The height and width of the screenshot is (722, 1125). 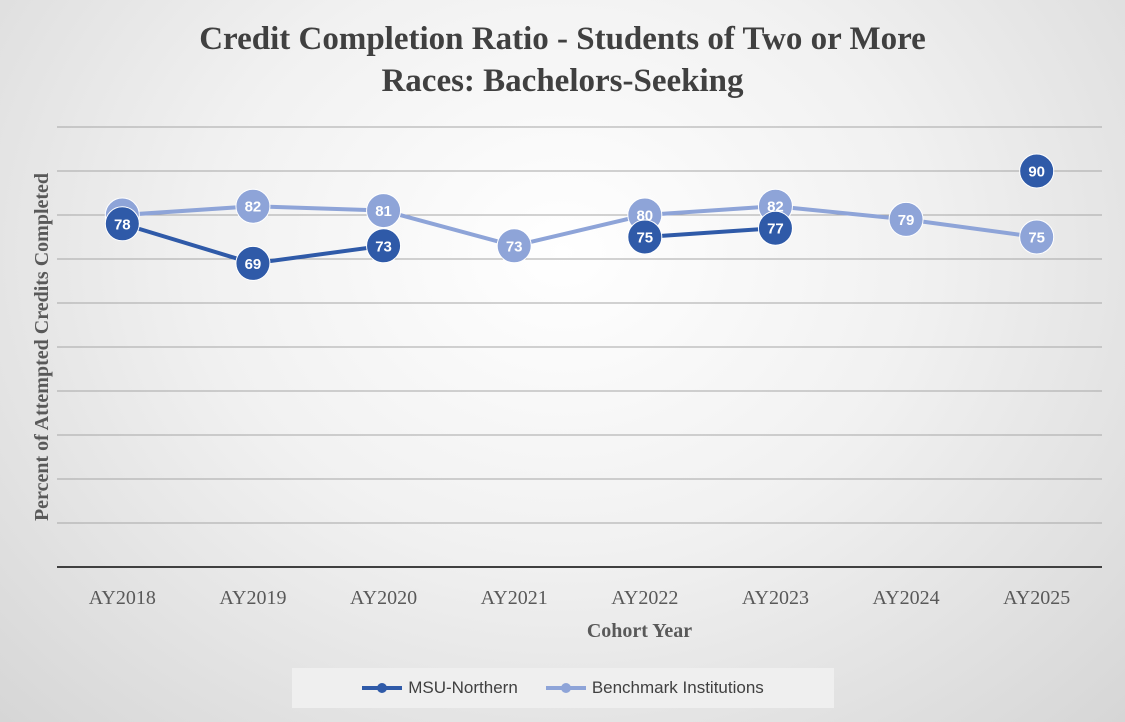 I want to click on legend-marker-benchmark, so click(x=565, y=688).